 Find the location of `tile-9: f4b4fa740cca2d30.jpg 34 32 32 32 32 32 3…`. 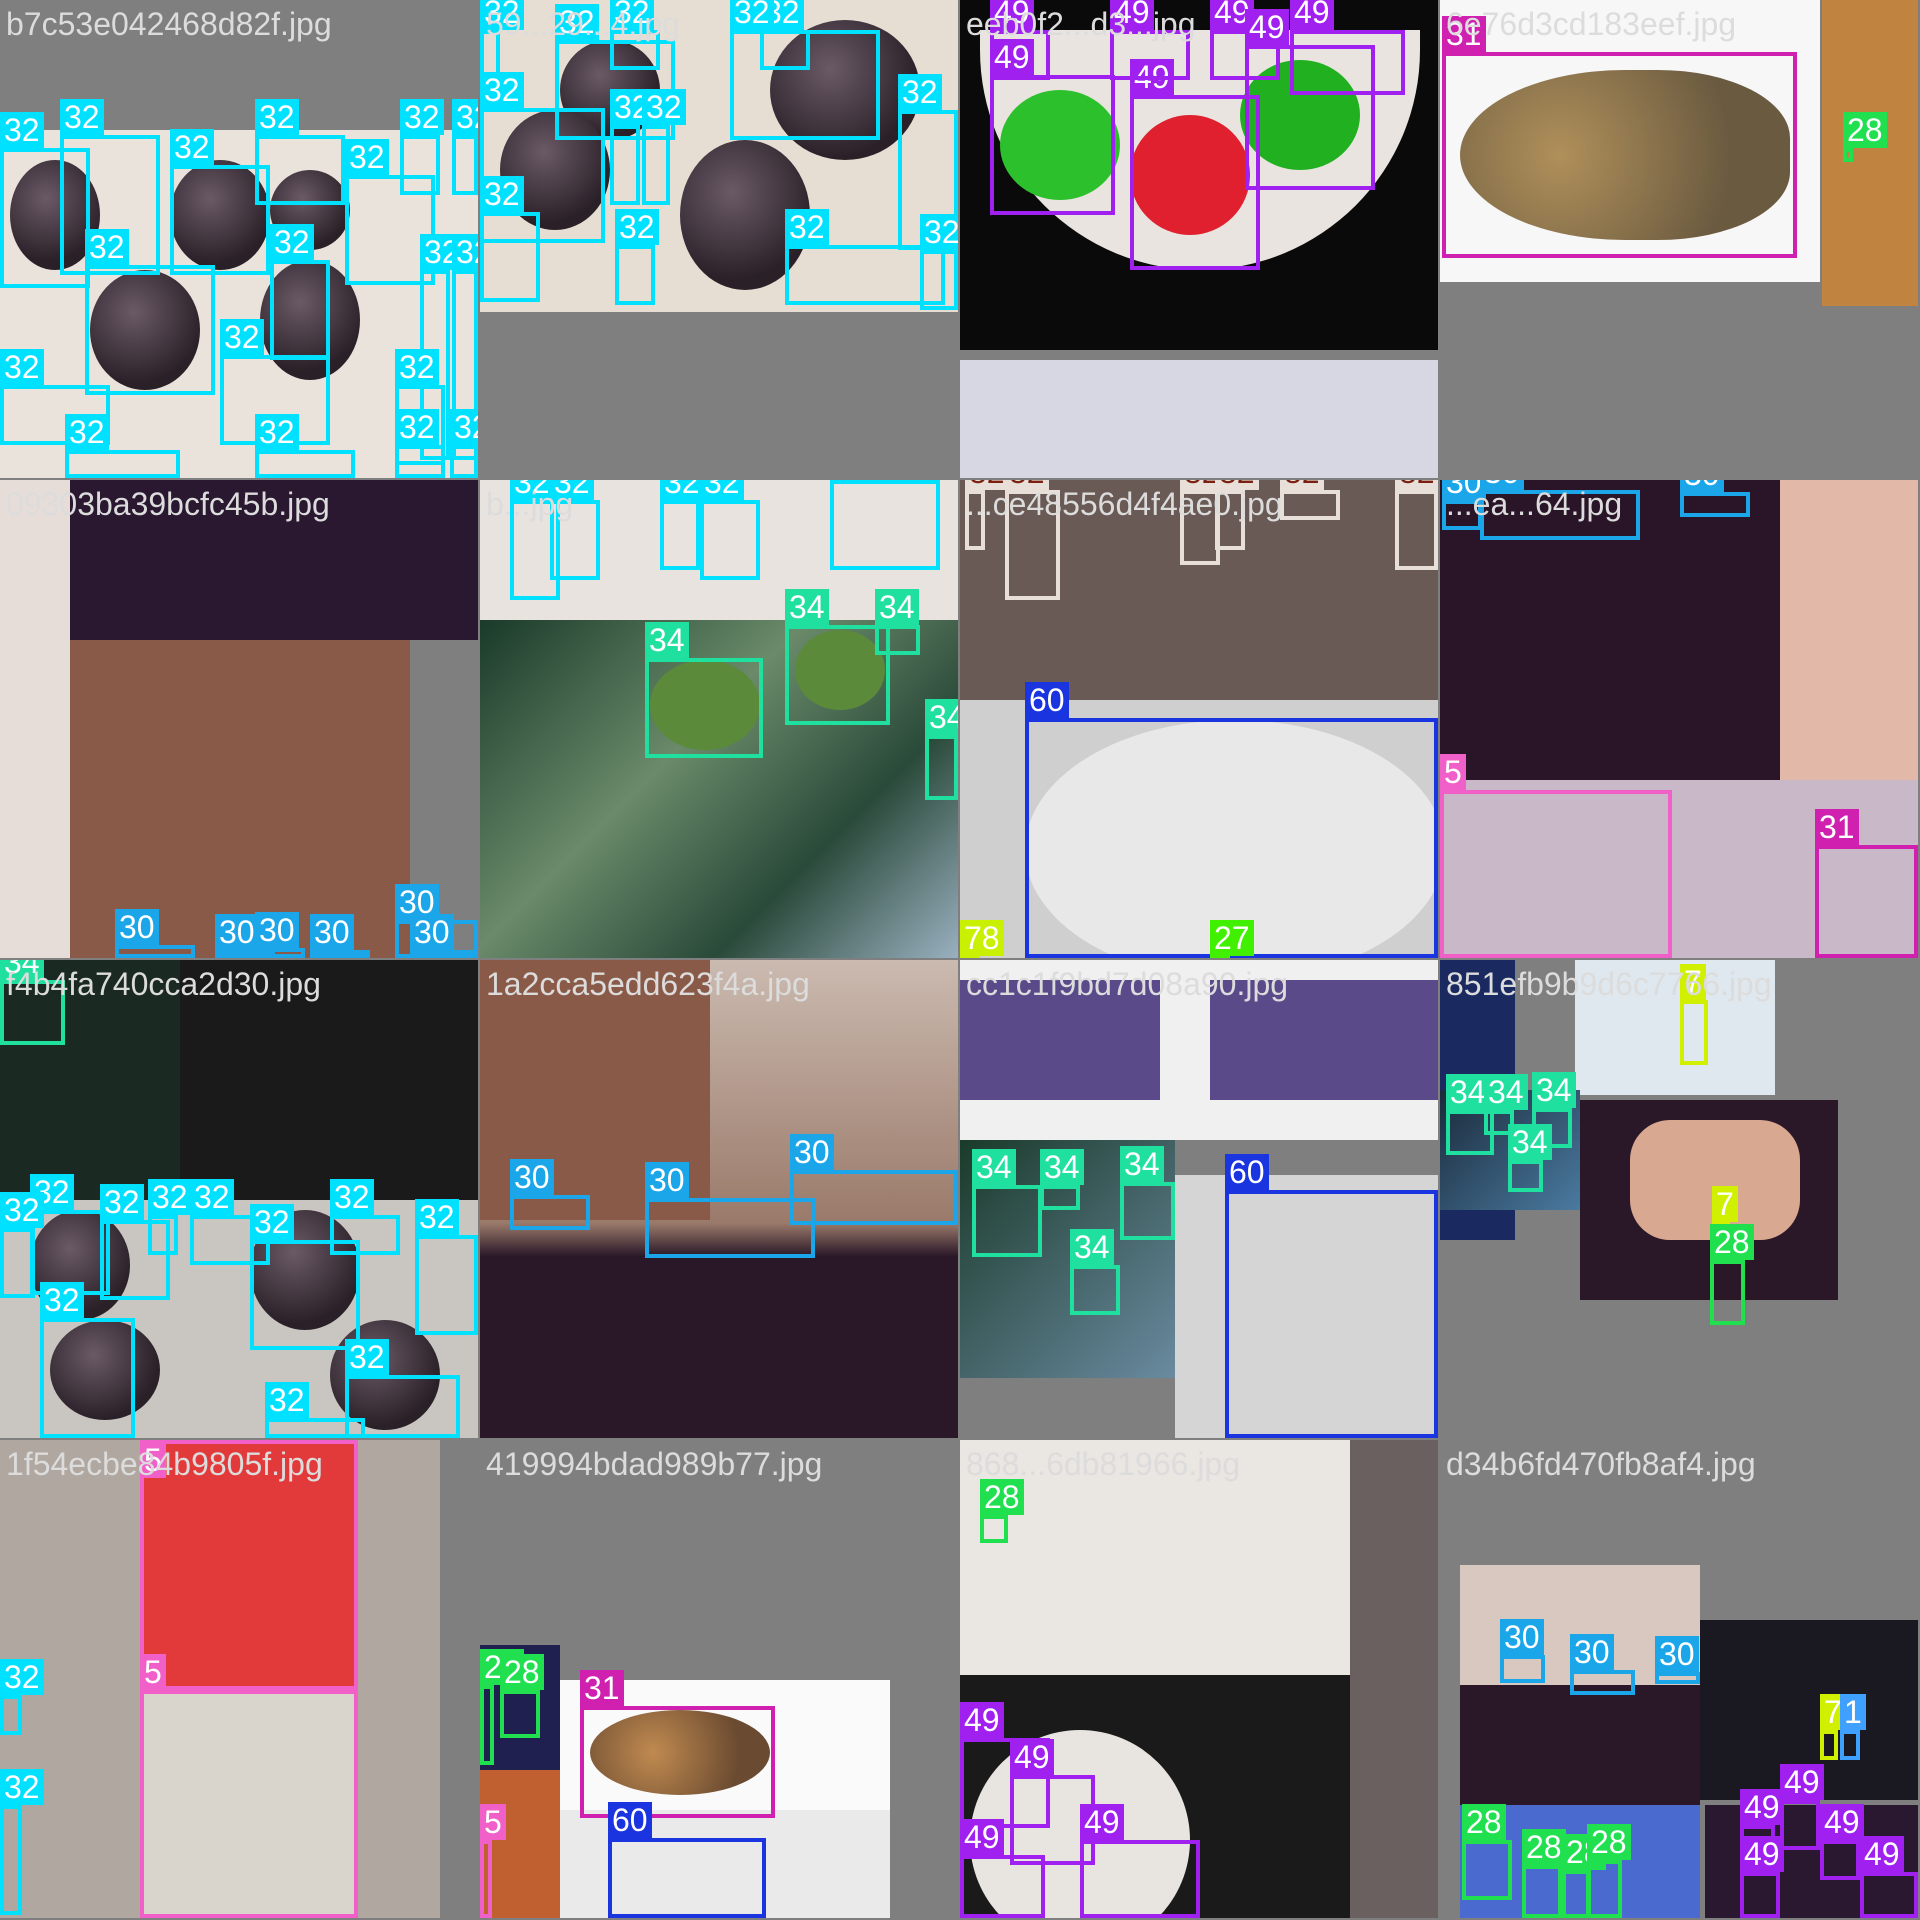

tile-9: f4b4fa740cca2d30.jpg 34 32 32 32 32 32 3… is located at coordinates (239, 1199).